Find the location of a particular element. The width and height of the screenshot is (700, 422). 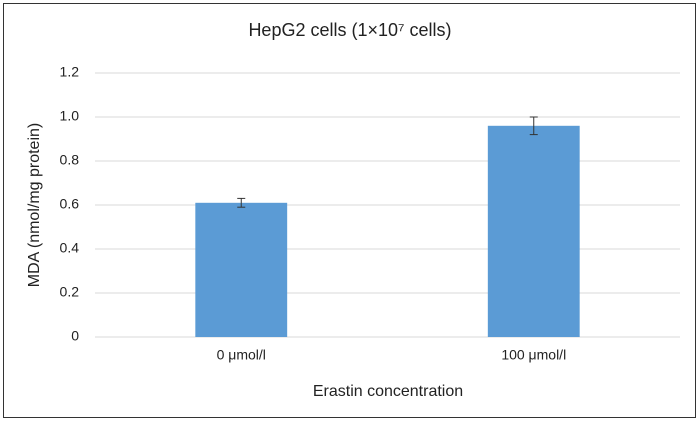

y-tick-label: 1.0 is located at coordinates (70, 116).